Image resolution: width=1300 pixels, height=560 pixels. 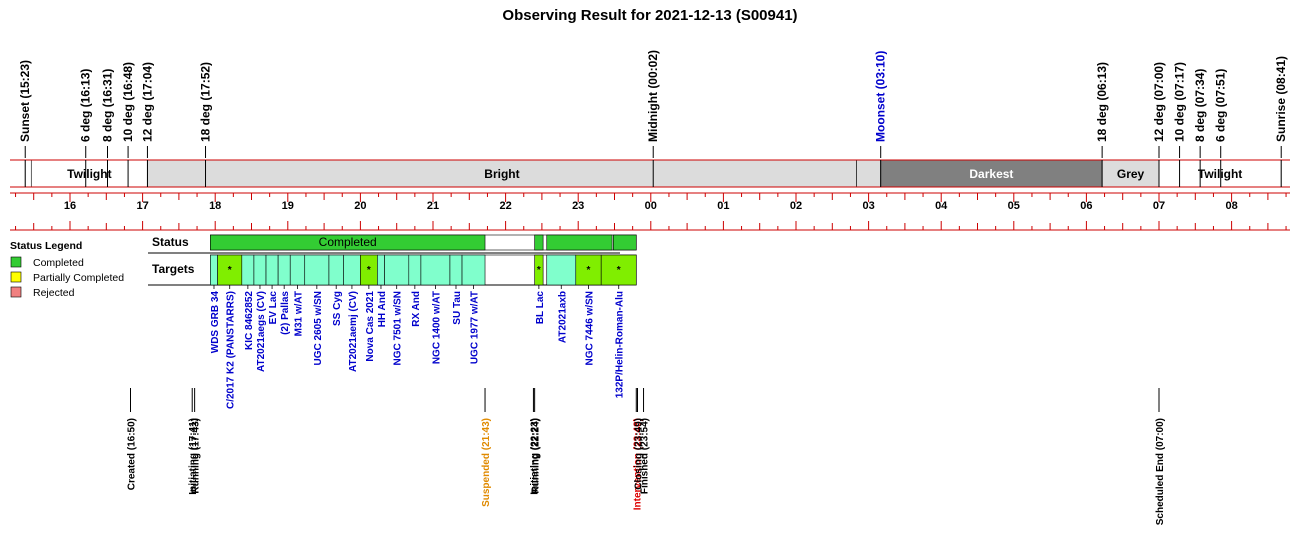 I want to click on top-event-label: Sunset (15:23), so click(x=25, y=101).